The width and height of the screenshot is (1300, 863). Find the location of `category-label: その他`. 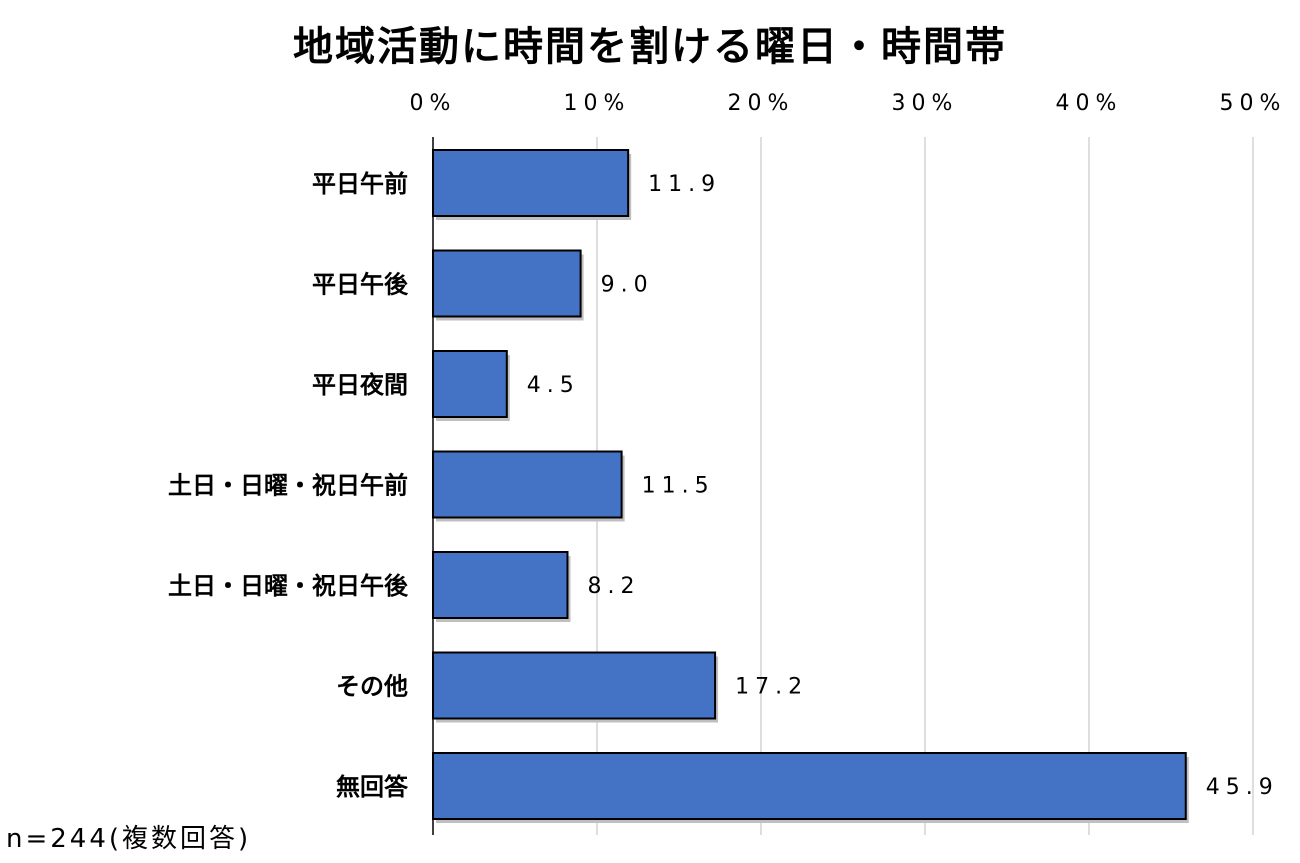

category-label: その他 is located at coordinates (372, 687).